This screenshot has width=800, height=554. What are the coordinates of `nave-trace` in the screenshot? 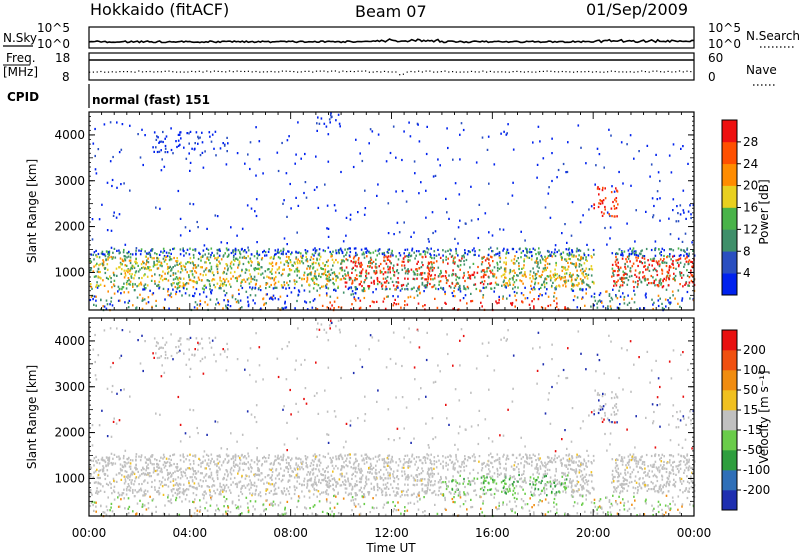 It's located at (390, 73).